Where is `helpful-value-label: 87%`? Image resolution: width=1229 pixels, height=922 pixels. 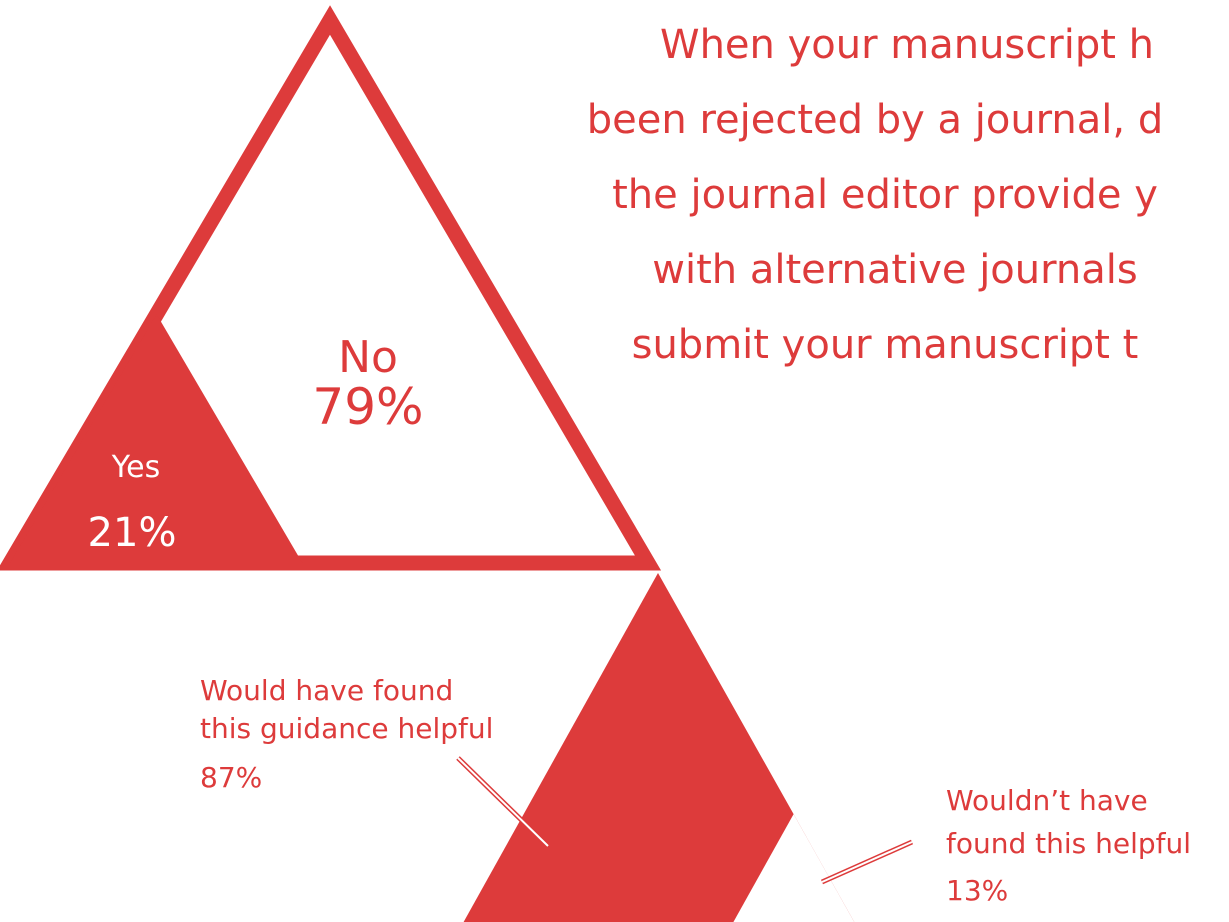 helpful-value-label: 87% is located at coordinates (231, 777).